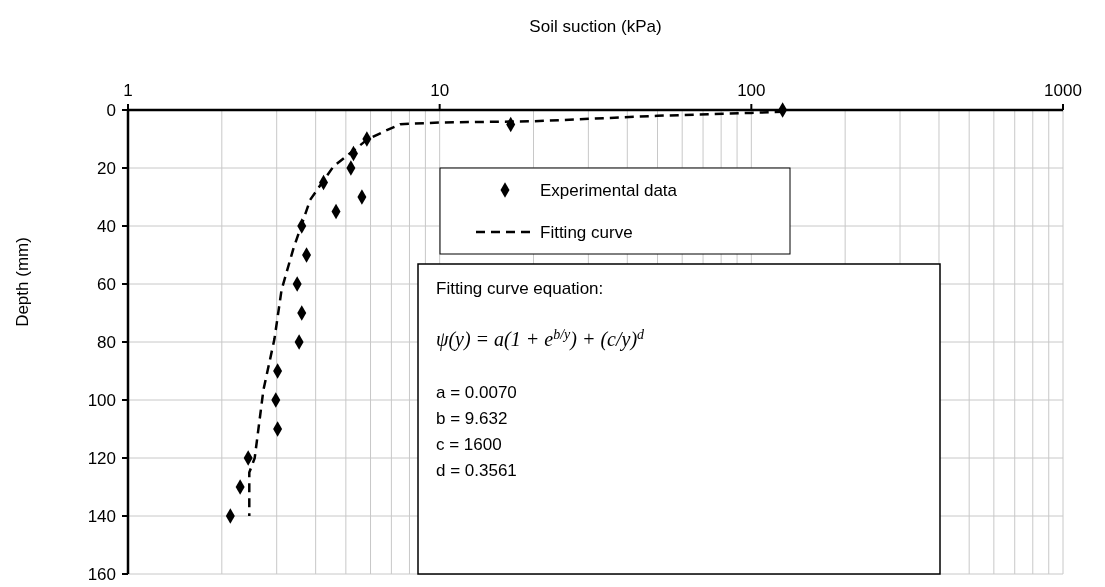 This screenshot has width=1105, height=587. What do you see at coordinates (106, 284) in the screenshot?
I see `y-tick-label: 60` at bounding box center [106, 284].